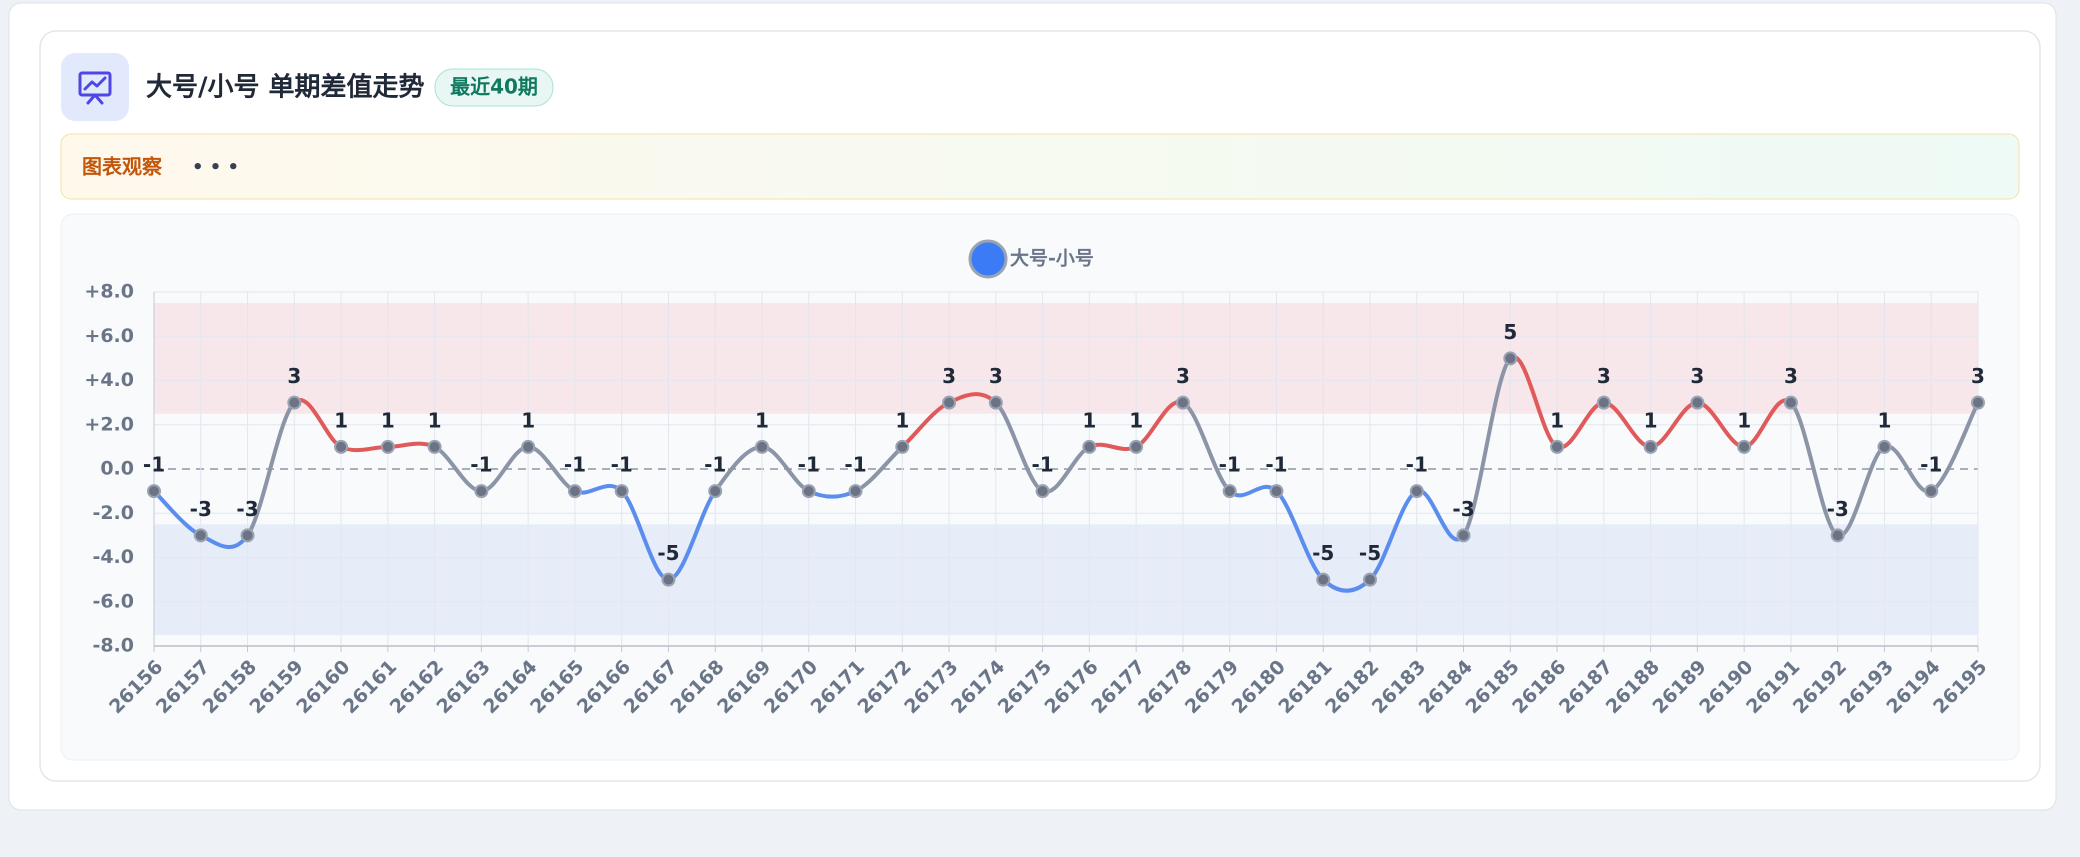 This screenshot has height=857, width=2080. I want to click on chart-icon, so click(95, 88).